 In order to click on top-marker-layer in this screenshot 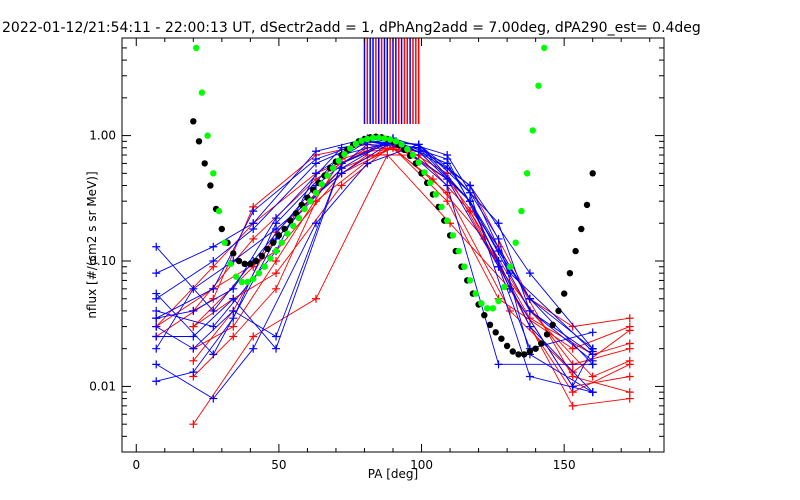, I will do `click(391, 81)`.